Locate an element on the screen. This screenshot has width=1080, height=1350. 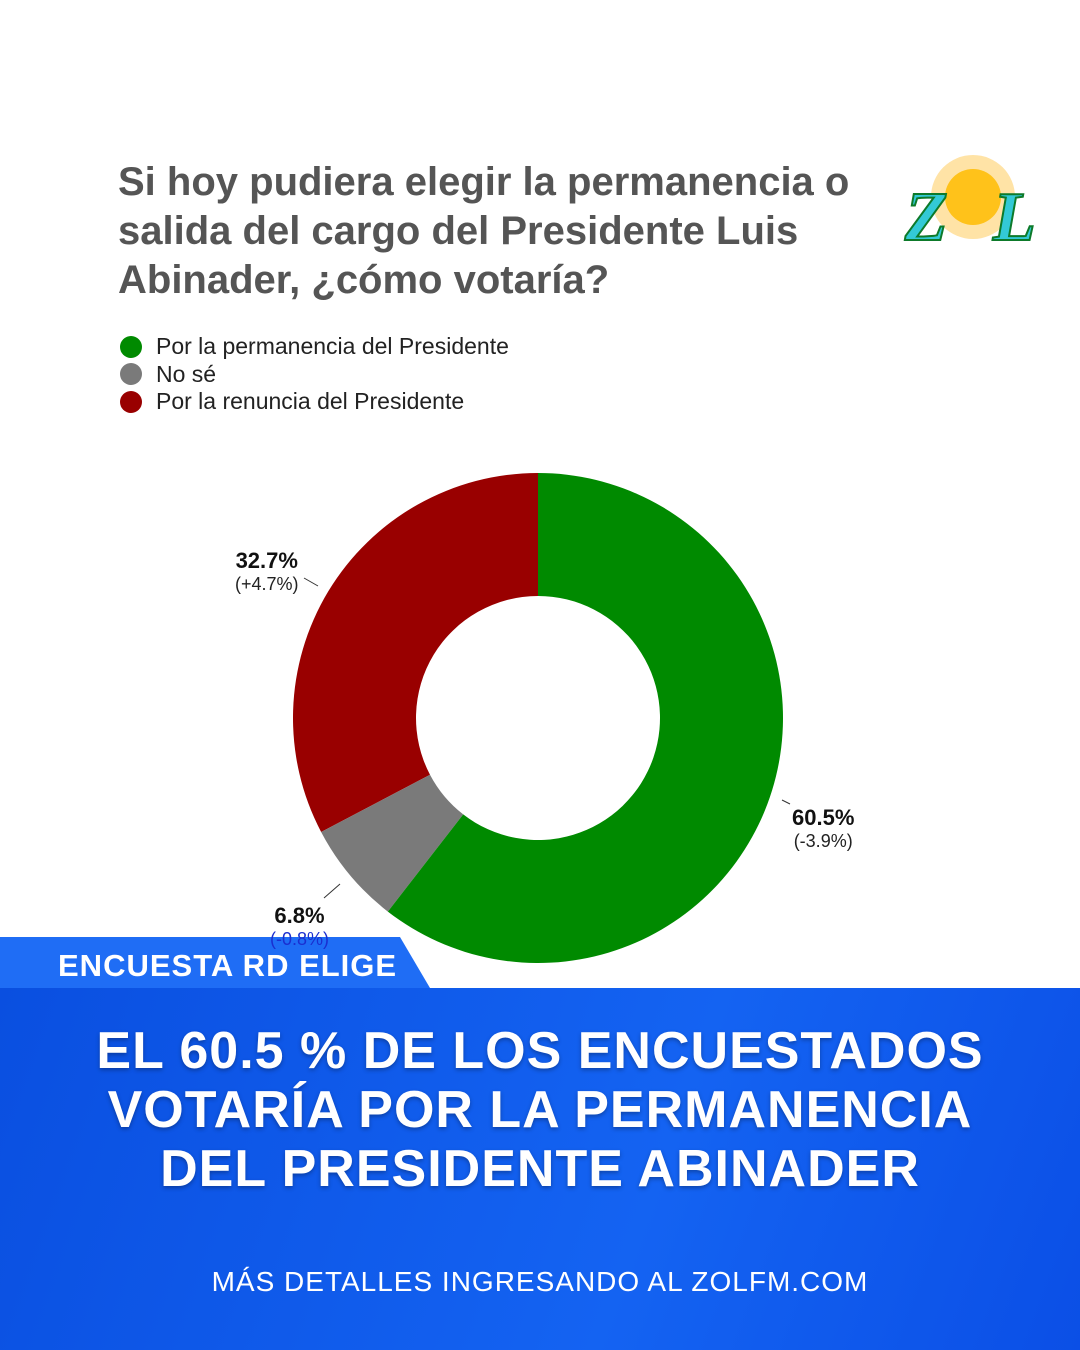
legend-item: Por la renuncia del Presidente is located at coordinates (314, 402).